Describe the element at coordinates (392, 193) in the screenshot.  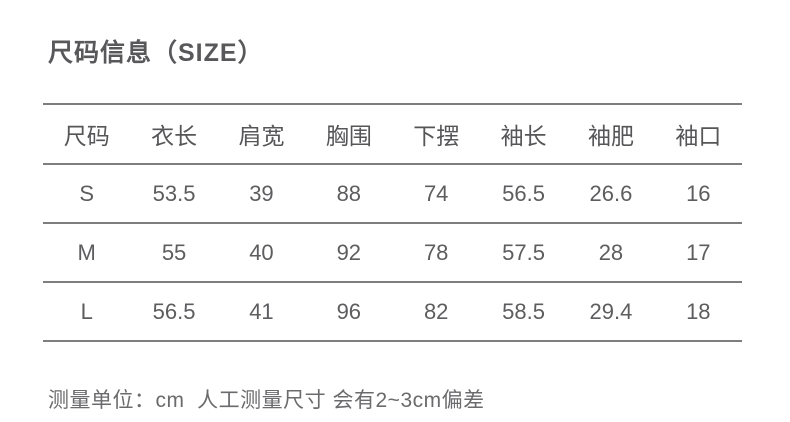
I see `size-row-s: S 53.5 39 88 74 56.5 26.6 16` at that location.